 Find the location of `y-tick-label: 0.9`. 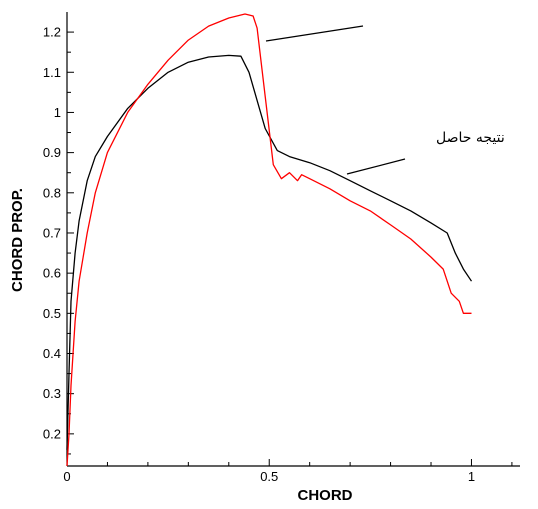

y-tick-label: 0.9 is located at coordinates (52, 152).